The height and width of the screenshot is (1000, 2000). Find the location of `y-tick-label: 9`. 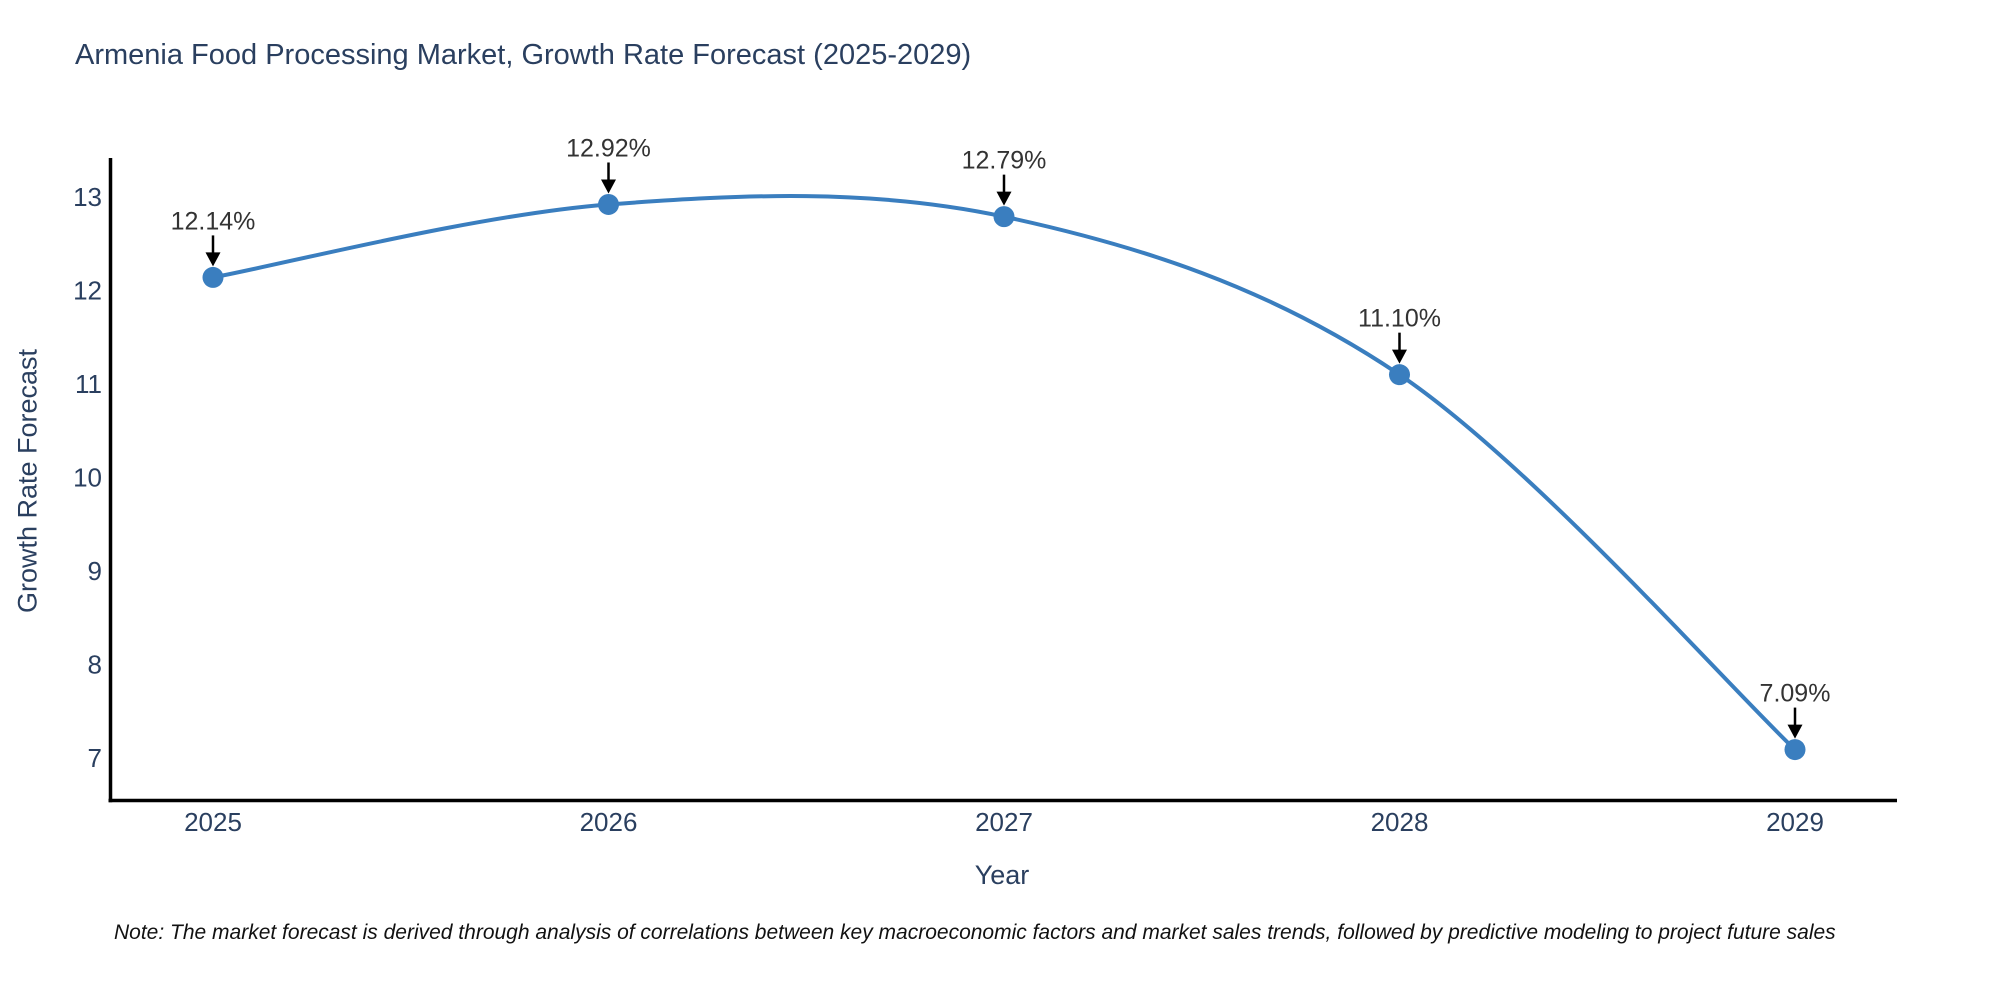

y-tick-label: 9 is located at coordinates (95, 571).